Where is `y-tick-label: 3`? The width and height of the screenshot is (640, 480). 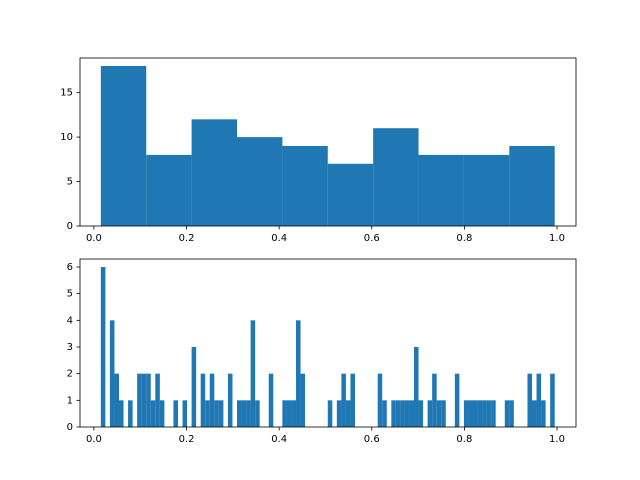 y-tick-label: 3 is located at coordinates (70, 347).